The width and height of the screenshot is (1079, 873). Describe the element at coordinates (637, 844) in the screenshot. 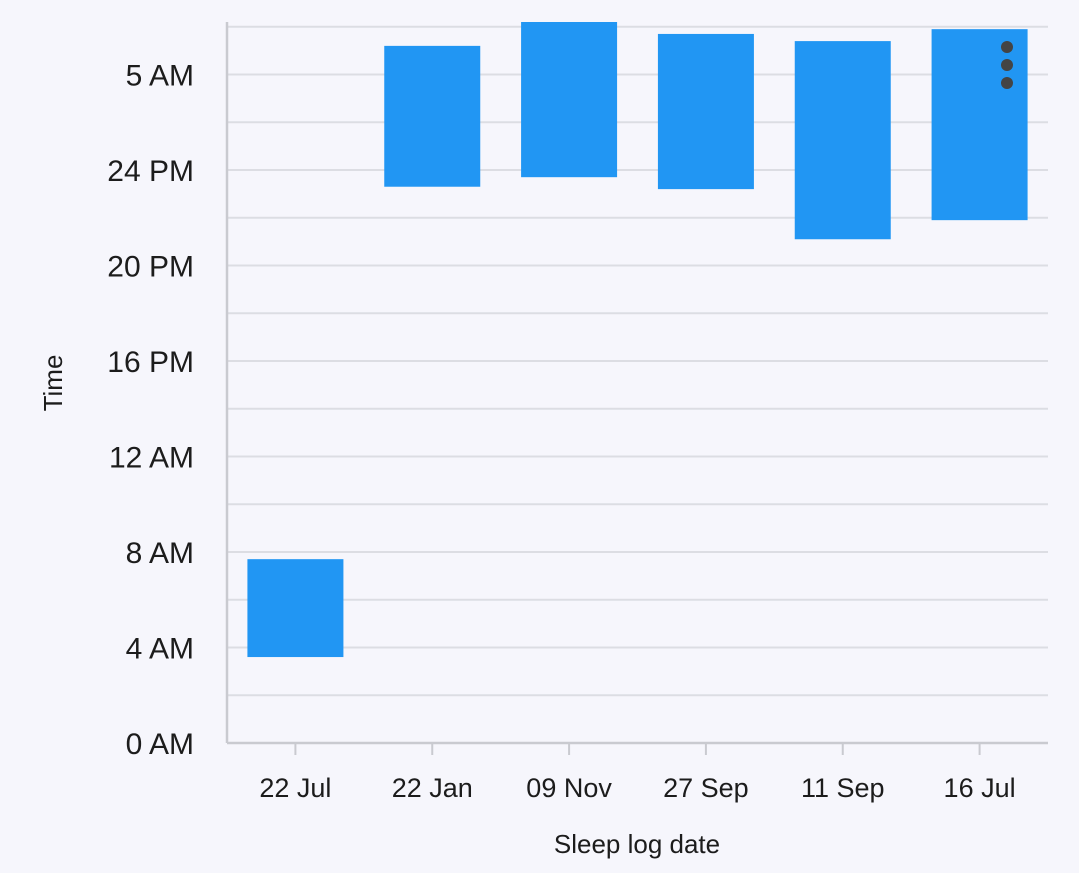

I see `x-axis-title: Sleep log date` at that location.